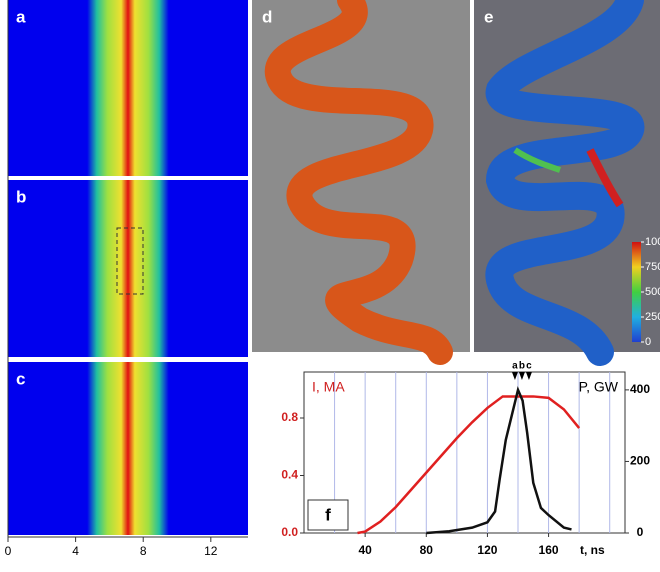  I want to click on annotation: c, so click(529, 366).